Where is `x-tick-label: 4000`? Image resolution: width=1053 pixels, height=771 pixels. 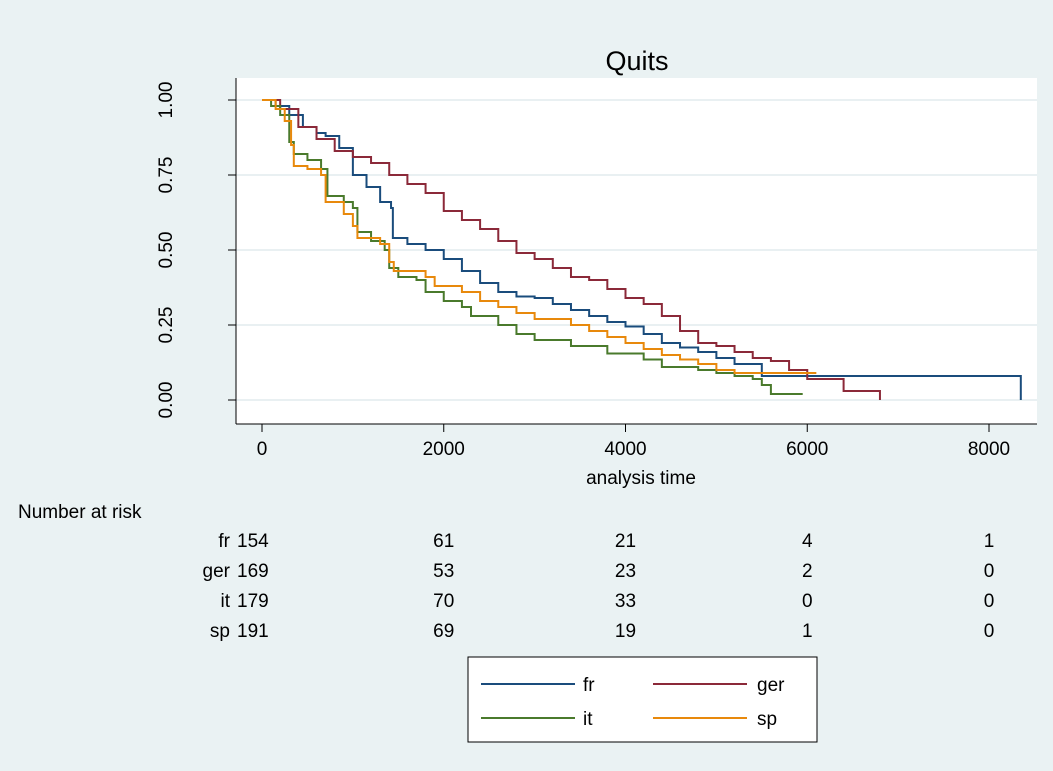 x-tick-label: 4000 is located at coordinates (625, 449).